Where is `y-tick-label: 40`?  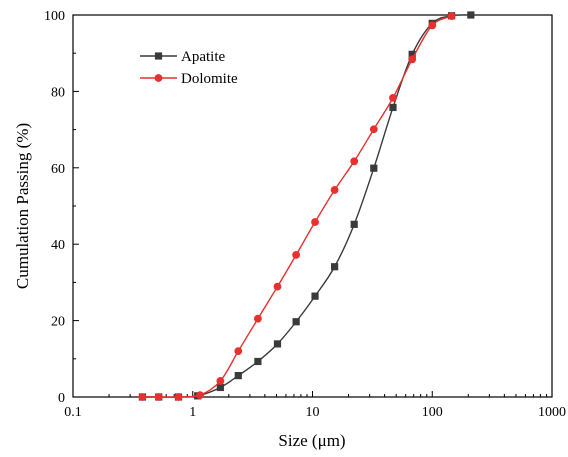 y-tick-label: 40 is located at coordinates (58, 245).